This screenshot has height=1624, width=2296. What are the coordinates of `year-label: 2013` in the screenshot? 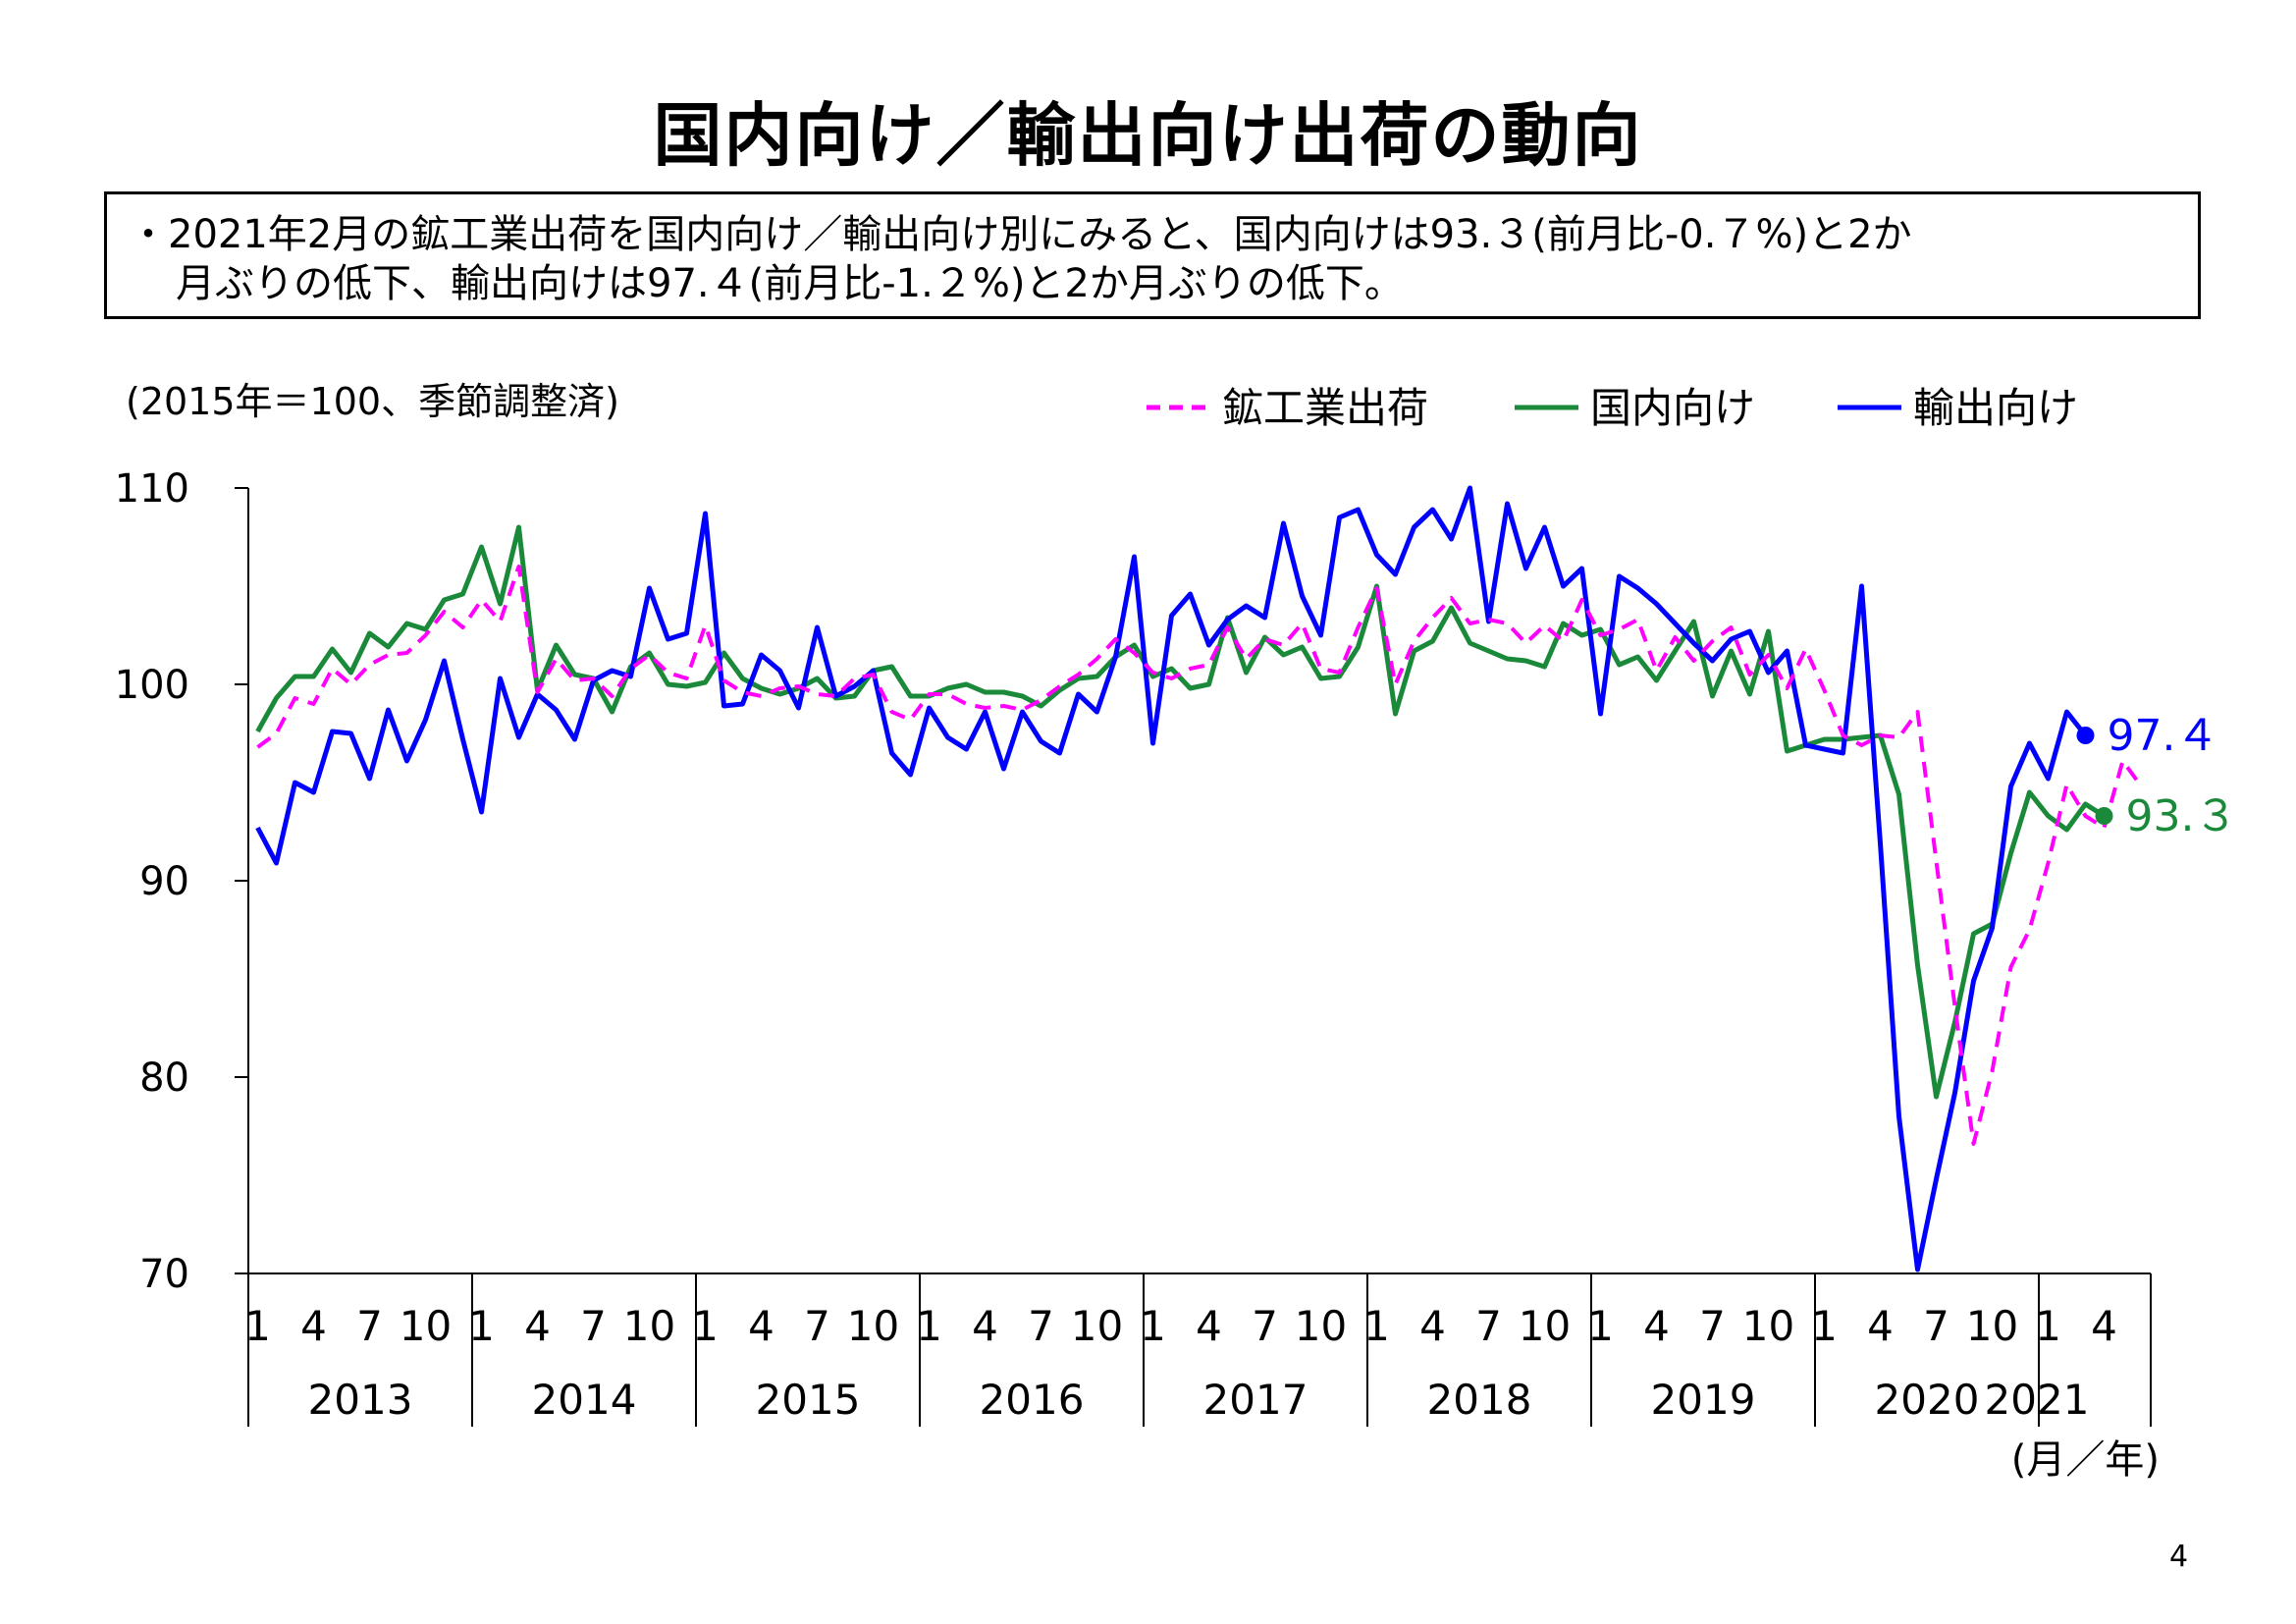 It's located at (361, 1400).